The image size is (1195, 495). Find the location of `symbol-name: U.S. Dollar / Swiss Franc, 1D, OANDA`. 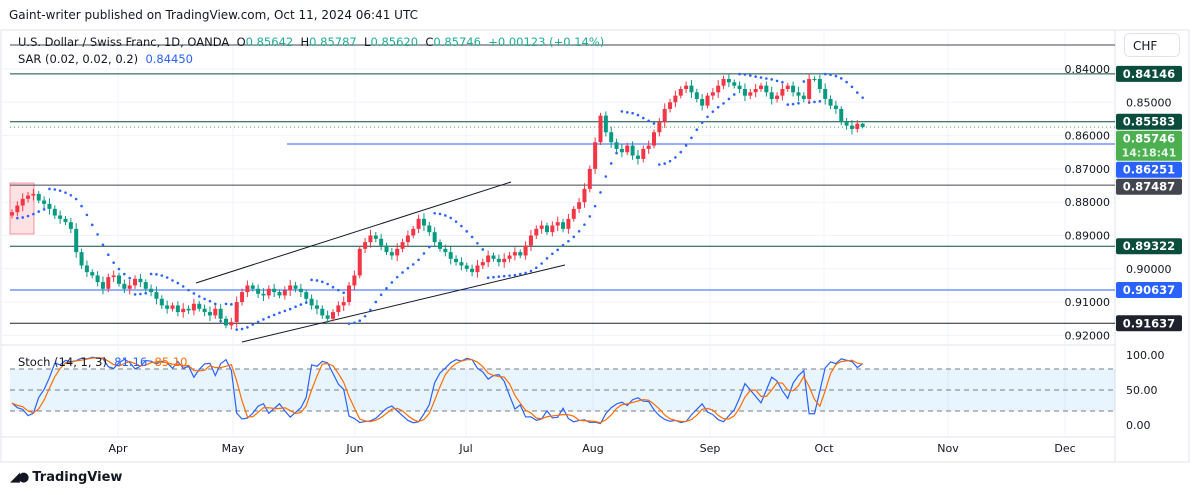

symbol-name: U.S. Dollar / Swiss Franc, 1D, OANDA is located at coordinates (124, 42).